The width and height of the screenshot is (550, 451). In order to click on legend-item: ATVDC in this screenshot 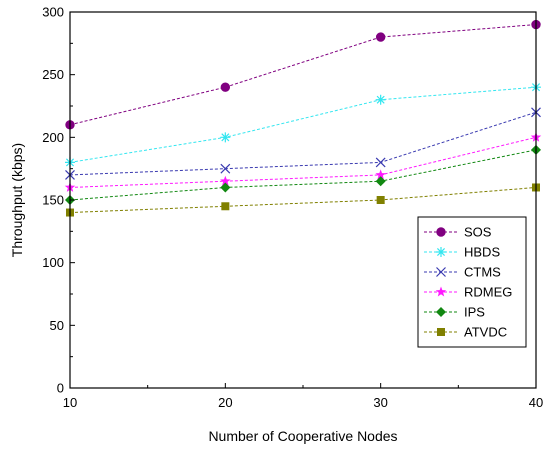, I will do `click(465, 332)`.